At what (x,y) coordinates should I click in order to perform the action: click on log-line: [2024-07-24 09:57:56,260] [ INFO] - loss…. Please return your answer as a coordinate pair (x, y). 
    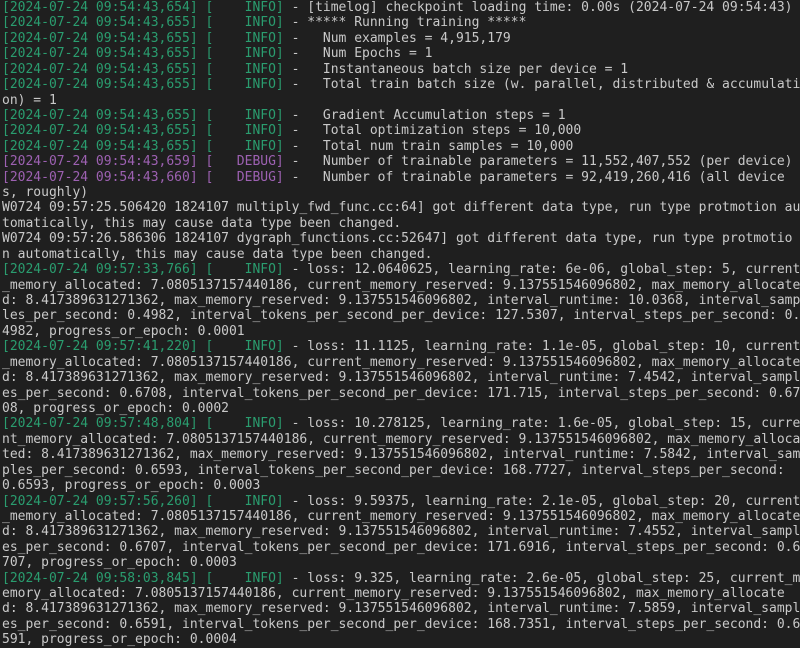
    Looking at the image, I should click on (401, 532).